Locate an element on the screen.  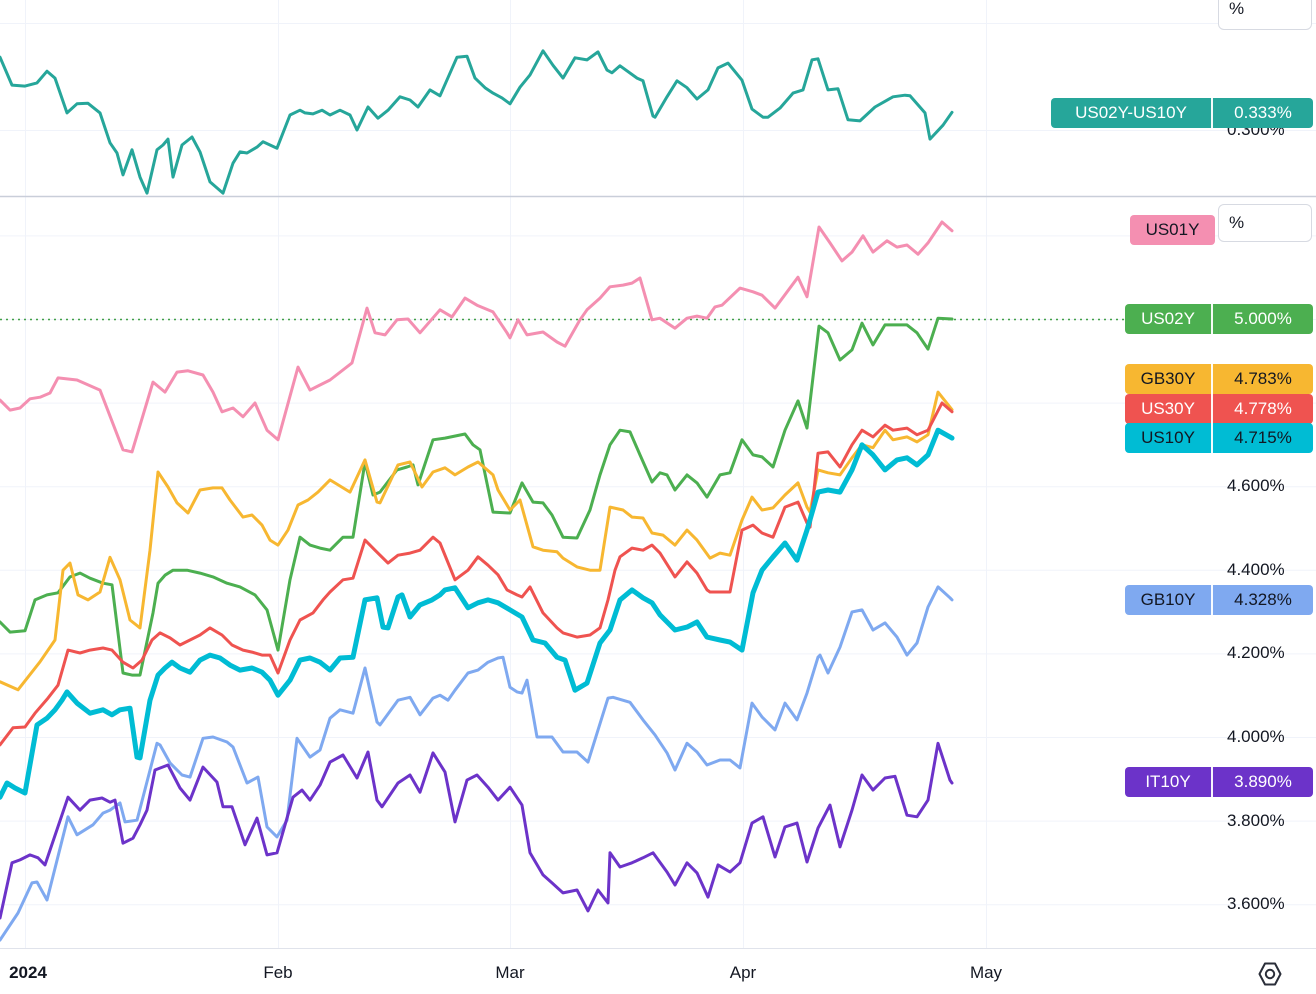
price-label-value: 4.778% is located at coordinates (1262, 409).